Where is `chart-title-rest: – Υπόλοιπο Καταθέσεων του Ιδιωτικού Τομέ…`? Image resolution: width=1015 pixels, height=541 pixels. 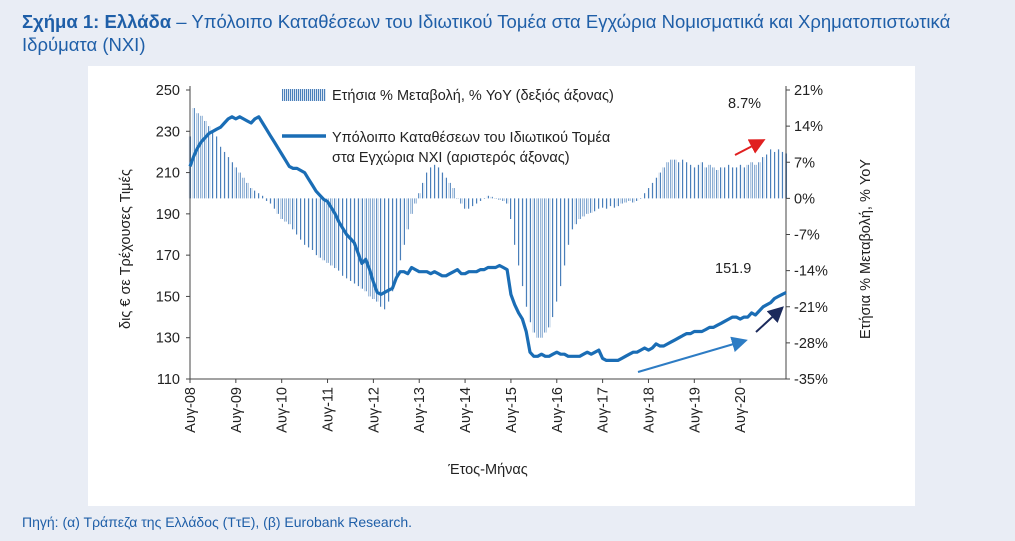 chart-title-rest: – Υπόλοιπο Καταθέσεων του Ιδιωτικού Τομέ… is located at coordinates (486, 33).